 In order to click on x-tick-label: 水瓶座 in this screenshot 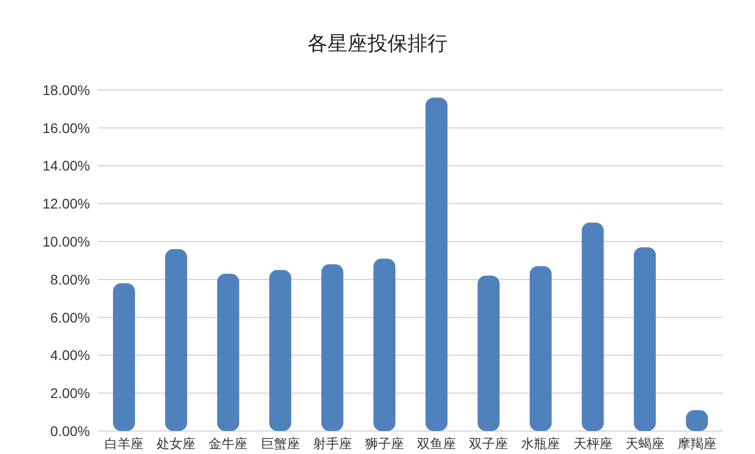, I will do `click(540, 444)`.